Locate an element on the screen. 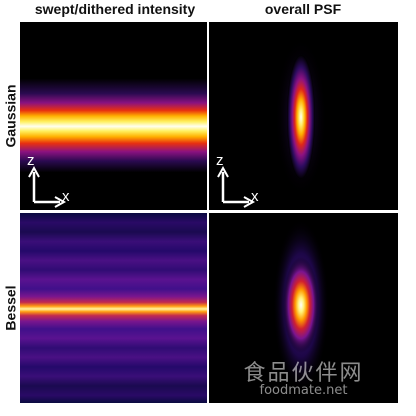 Image resolution: width=416 pixels, height=416 pixels. row-label-gaussian: Gaussian is located at coordinates (11, 116).